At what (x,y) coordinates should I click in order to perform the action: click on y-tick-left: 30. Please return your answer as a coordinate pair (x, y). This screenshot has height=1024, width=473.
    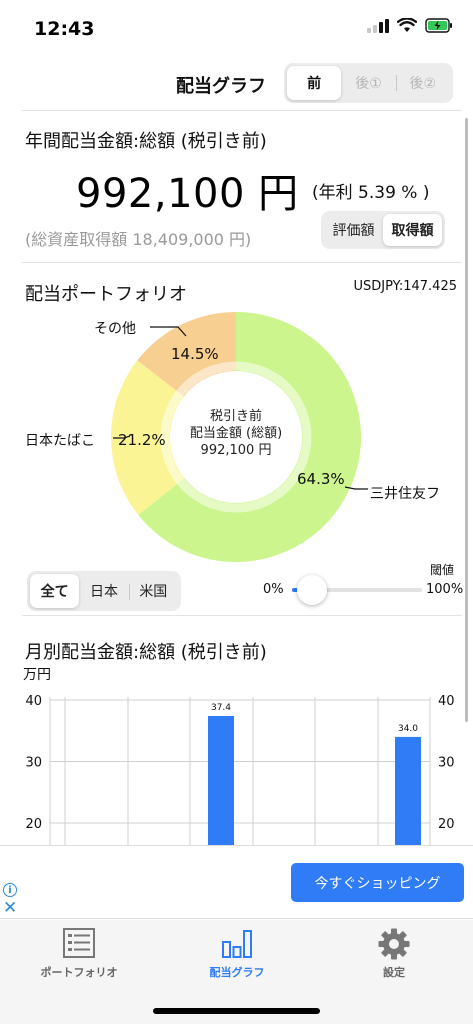
    Looking at the image, I should click on (33, 763).